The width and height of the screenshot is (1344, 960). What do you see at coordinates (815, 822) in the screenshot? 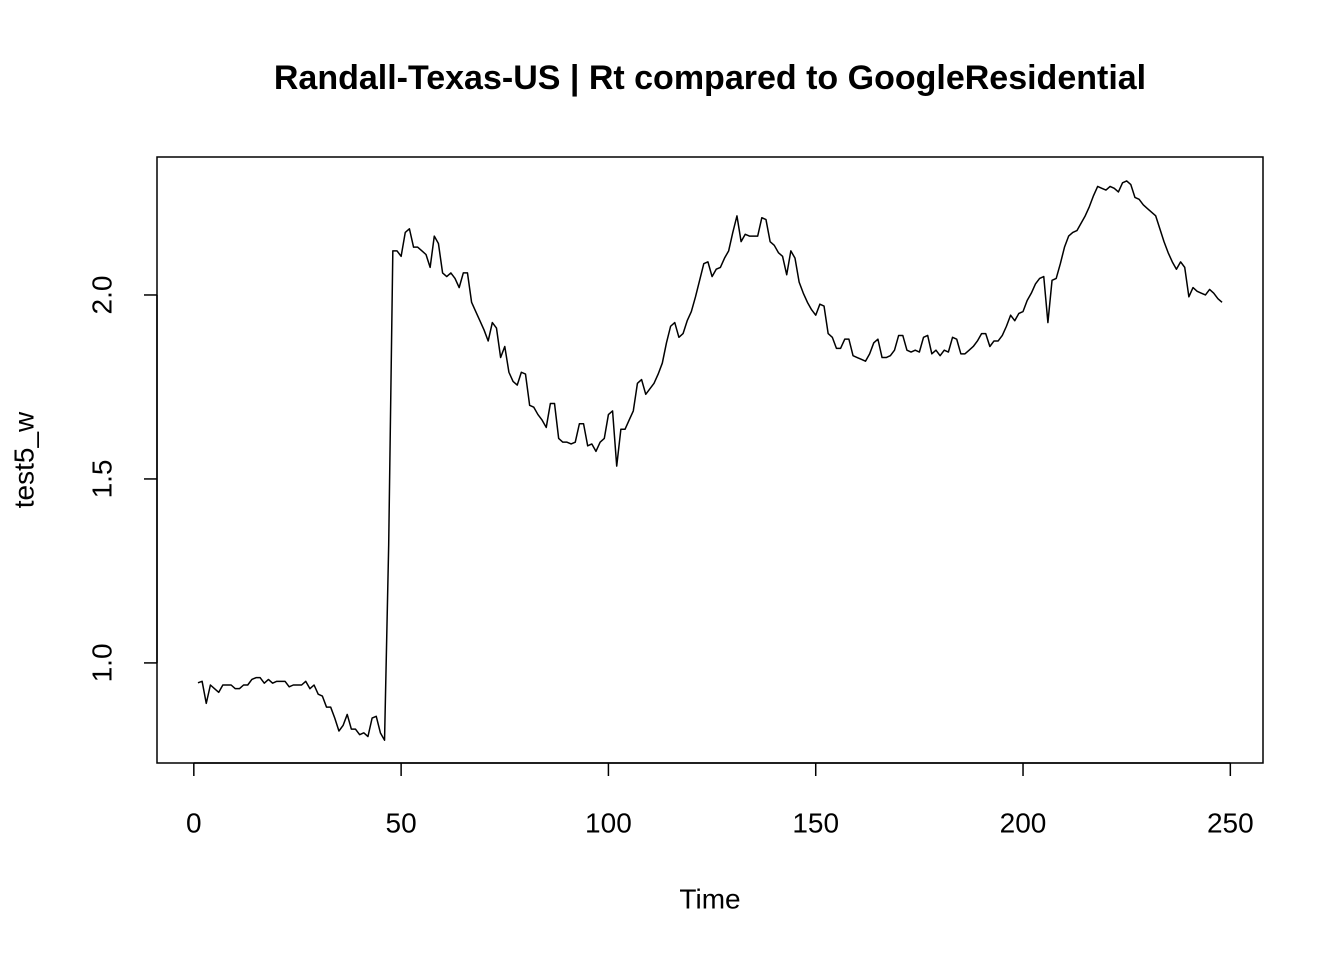
I see `x-tick-label: 150` at bounding box center [815, 822].